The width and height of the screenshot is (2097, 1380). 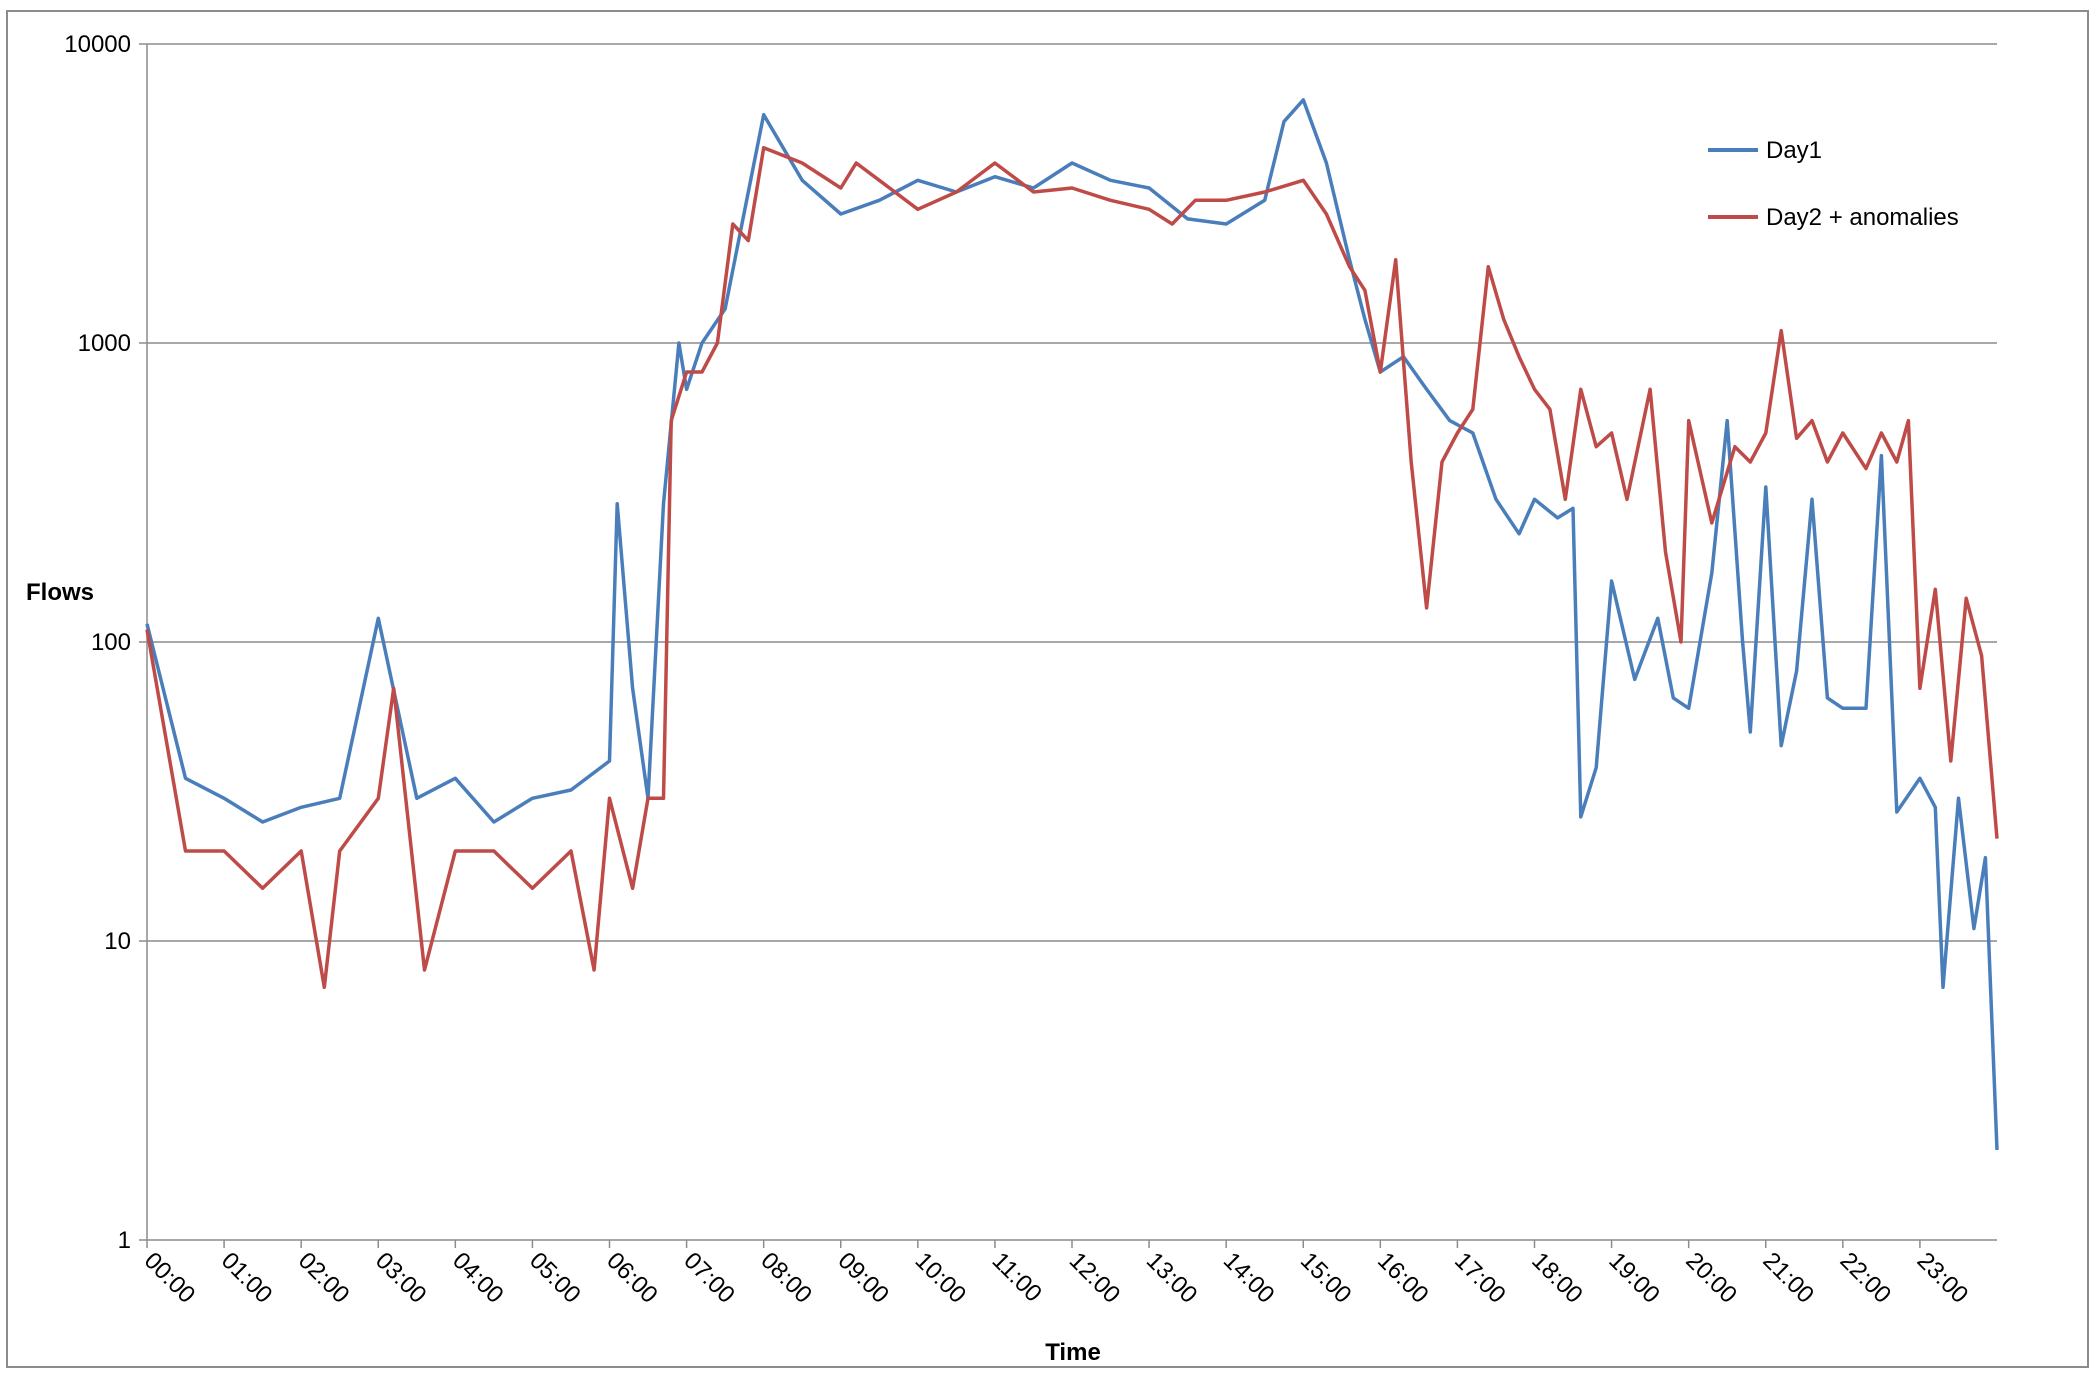 What do you see at coordinates (1403, 1278) in the screenshot?
I see `x-tick-label: 16:00` at bounding box center [1403, 1278].